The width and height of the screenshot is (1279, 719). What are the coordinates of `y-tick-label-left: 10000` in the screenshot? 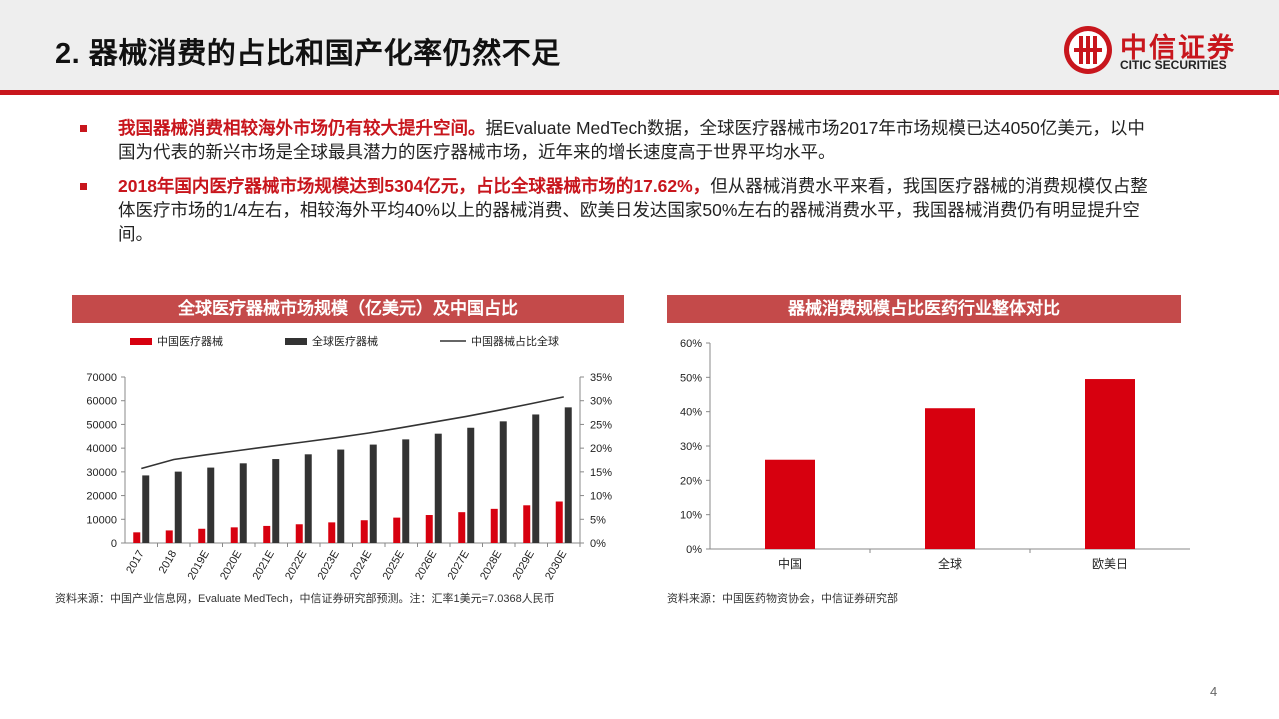 It's located at (101, 520).